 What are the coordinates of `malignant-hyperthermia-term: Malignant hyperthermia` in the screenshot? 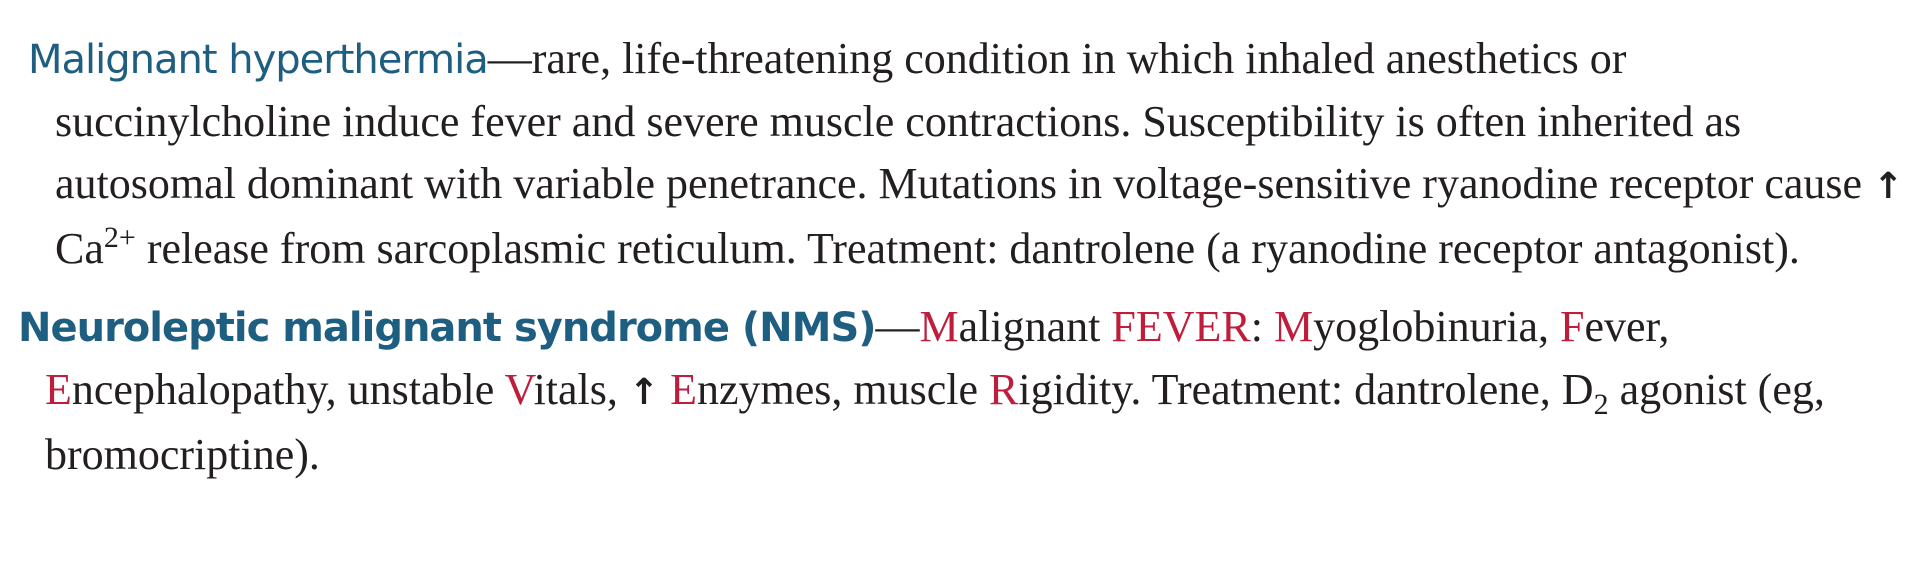 It's located at (258, 60).